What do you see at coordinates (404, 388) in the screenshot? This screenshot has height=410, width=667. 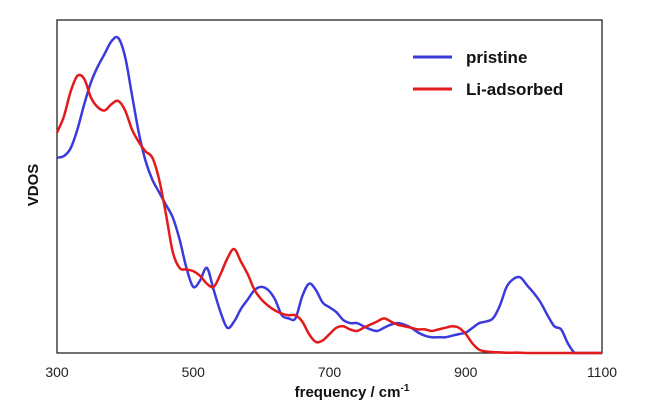 I see `x-axis-label-superscript: -1` at bounding box center [404, 388].